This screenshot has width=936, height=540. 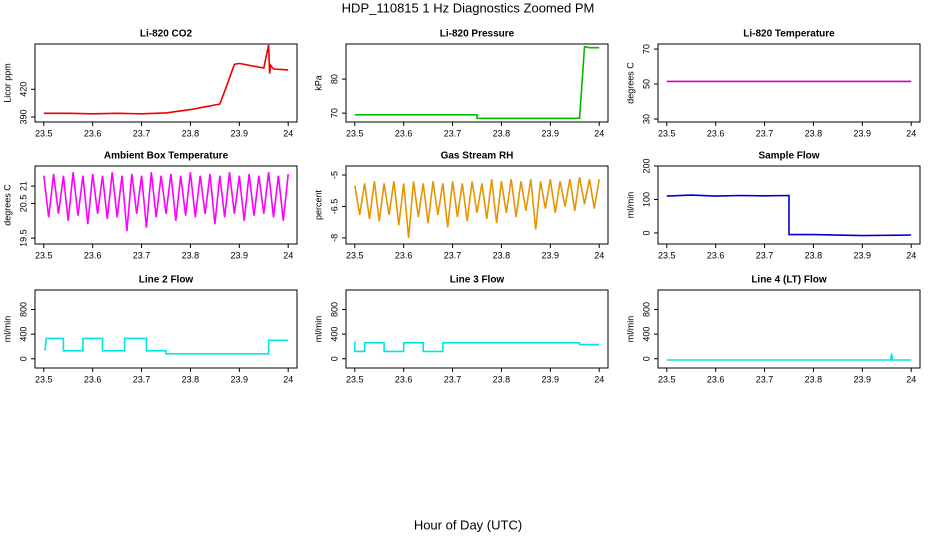 I want to click on y-tick-label: 20.5, so click(x=23, y=204).